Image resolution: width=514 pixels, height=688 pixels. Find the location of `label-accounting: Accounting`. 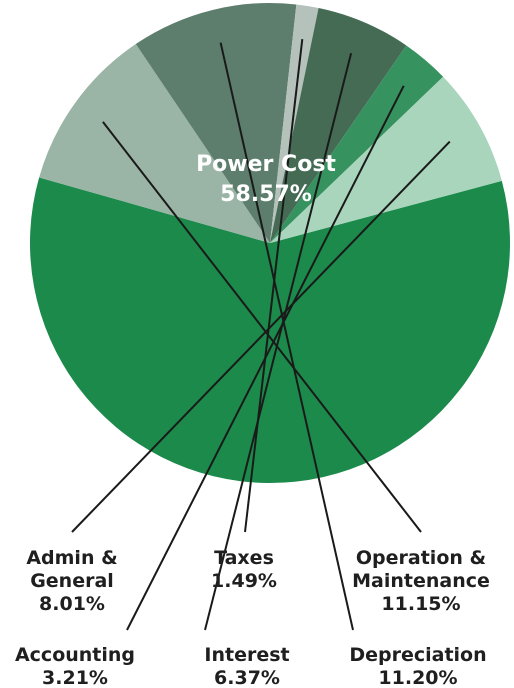

label-accounting: Accounting is located at coordinates (75, 655).